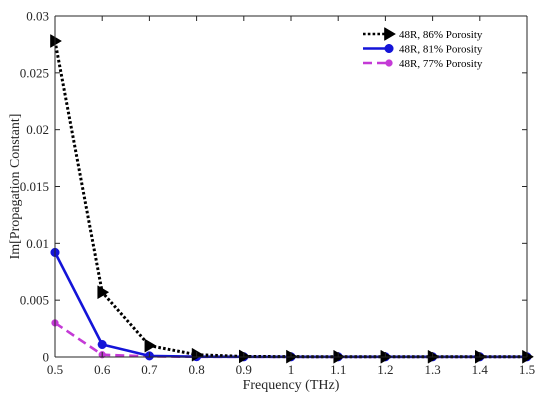 The image size is (550, 402). What do you see at coordinates (34, 300) in the screenshot?
I see `y-tick-label: 0.005` at bounding box center [34, 300].